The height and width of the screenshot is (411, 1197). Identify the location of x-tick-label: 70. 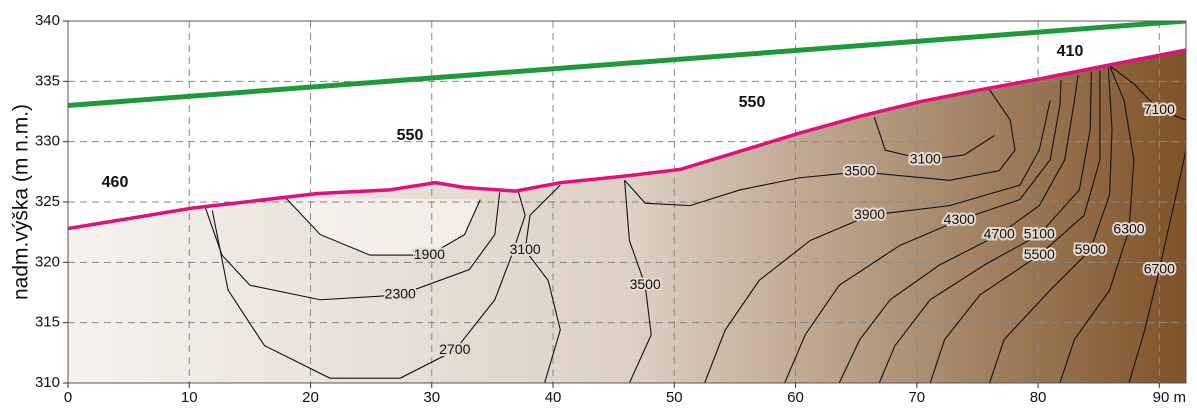
(916, 397).